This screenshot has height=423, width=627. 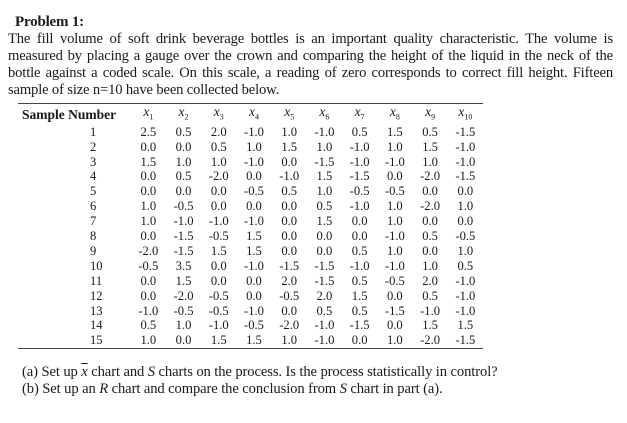 What do you see at coordinates (250, 221) in the screenshot?
I see `table-row: 7 1.0 -1.0 -1.0 -1.0 0.0 1.5 0.0 1.0 0.0 0.0` at bounding box center [250, 221].